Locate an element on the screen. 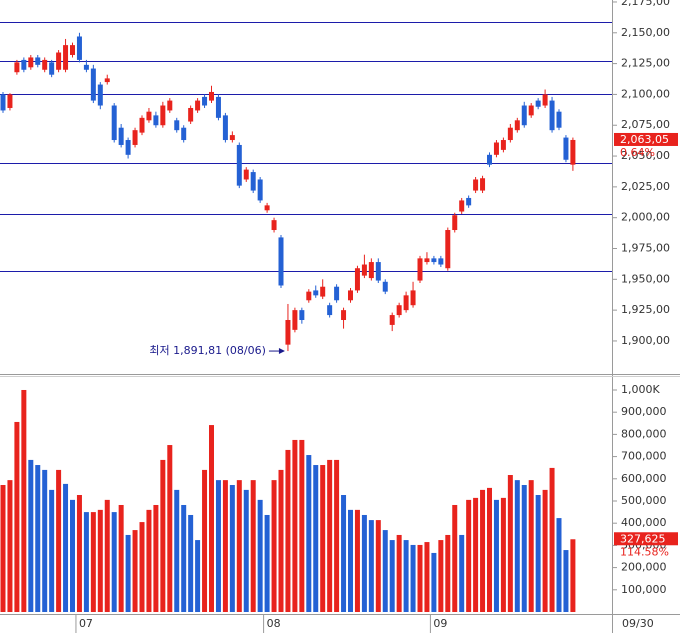 This screenshot has width=680, height=637. y-tick-label: 2,150,00 is located at coordinates (645, 32).